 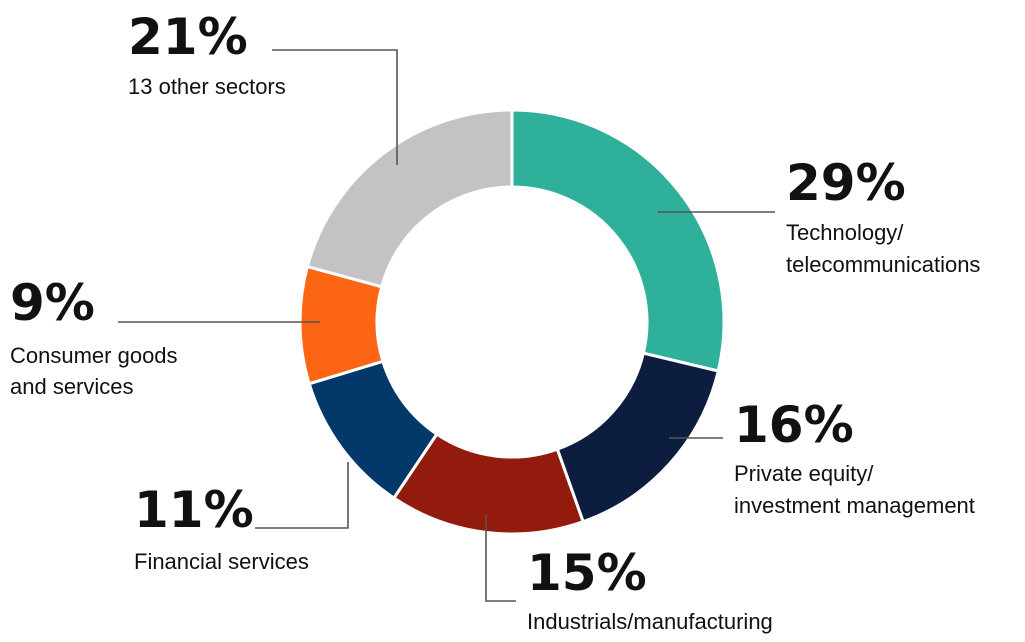 What do you see at coordinates (409, 198) in the screenshot?
I see `slice-other` at bounding box center [409, 198].